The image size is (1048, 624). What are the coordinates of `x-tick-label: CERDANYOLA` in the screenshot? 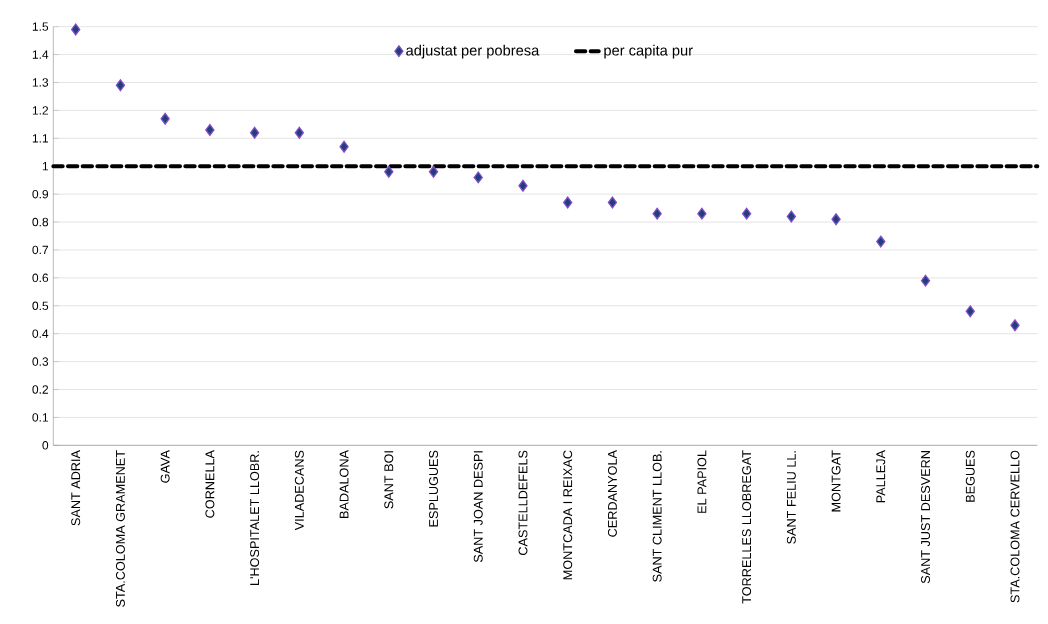 It's located at (612, 493).